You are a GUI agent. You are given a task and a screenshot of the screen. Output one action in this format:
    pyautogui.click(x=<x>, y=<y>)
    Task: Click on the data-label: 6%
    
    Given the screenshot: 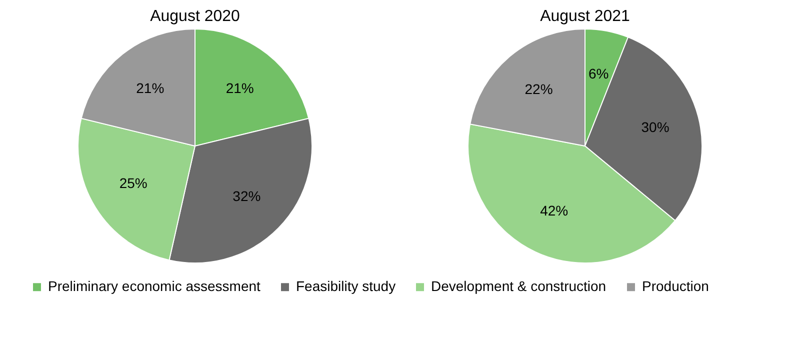 What is the action you would take?
    pyautogui.click(x=598, y=74)
    